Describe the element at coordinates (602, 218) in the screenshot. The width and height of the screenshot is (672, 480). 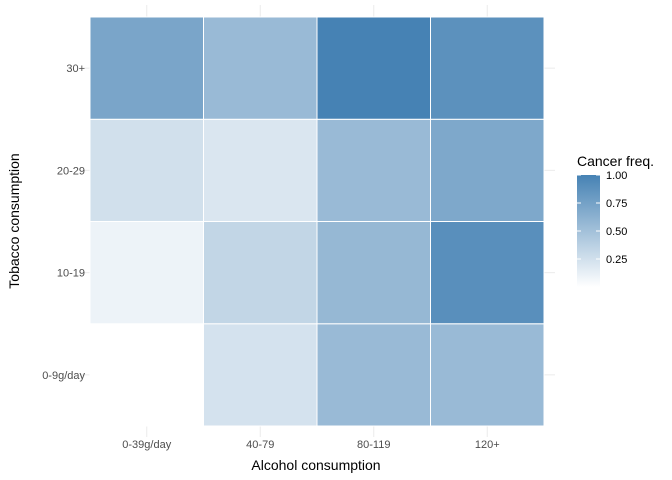
I see `legend-ticks: 0.25 0.50 0.75 1.00` at that location.